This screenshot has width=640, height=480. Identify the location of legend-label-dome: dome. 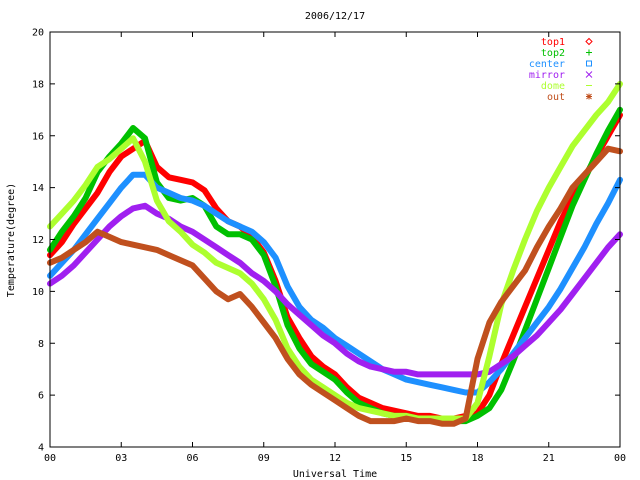
(553, 86).